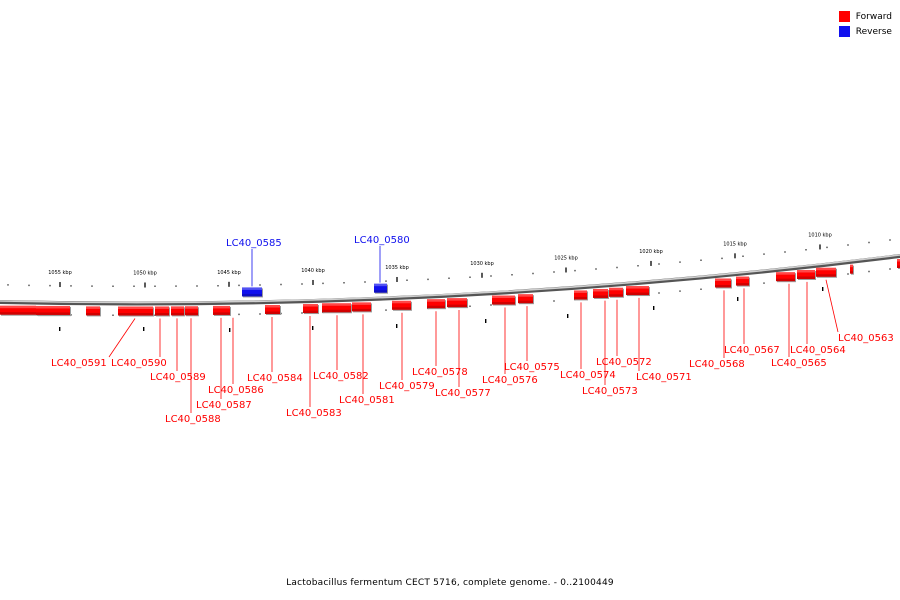  Describe the element at coordinates (664, 377) in the screenshot. I see `gene-label: LC40_0571` at that location.